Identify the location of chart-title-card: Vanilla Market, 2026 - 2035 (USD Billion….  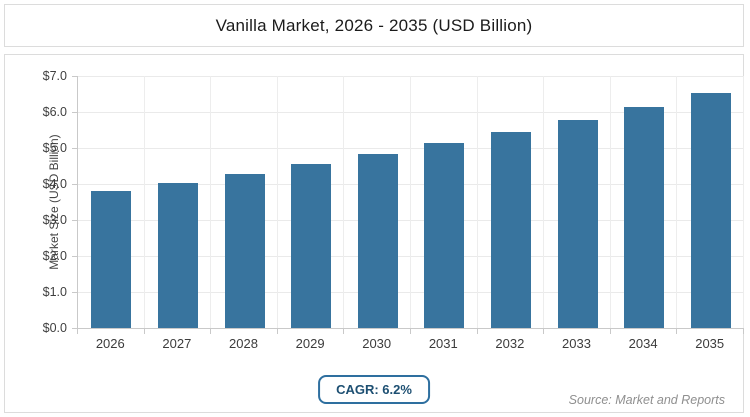
(374, 25).